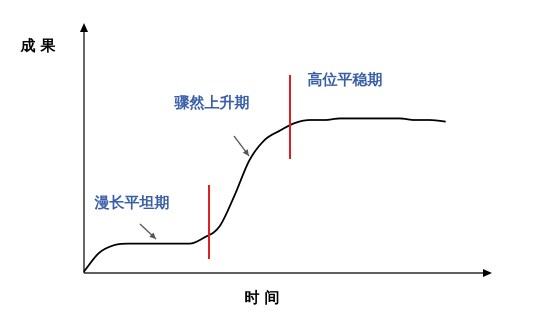 This screenshot has width=550, height=325. I want to click on text: 高位平稳期, so click(345, 80).